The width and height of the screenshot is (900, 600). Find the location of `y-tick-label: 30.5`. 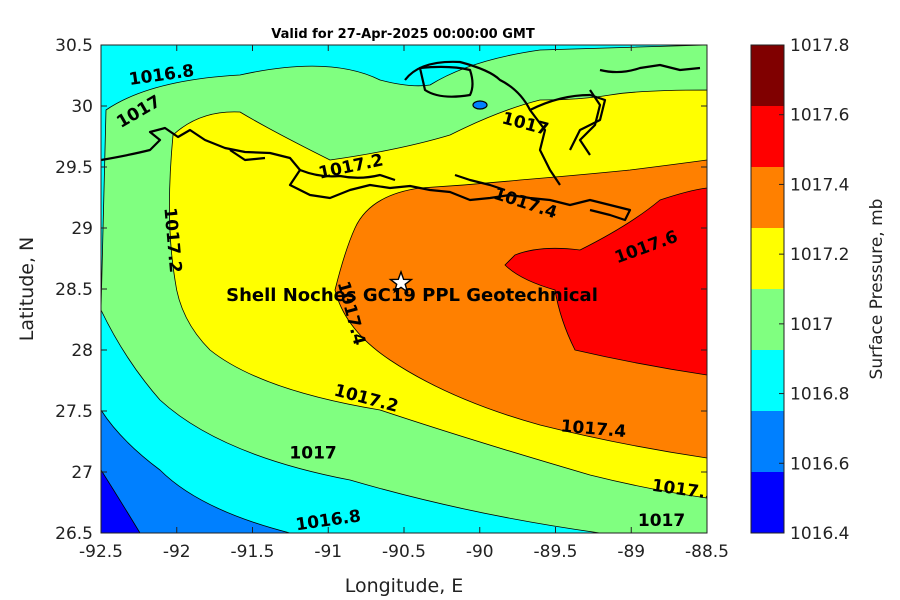

y-tick-label: 30.5 is located at coordinates (74, 46).